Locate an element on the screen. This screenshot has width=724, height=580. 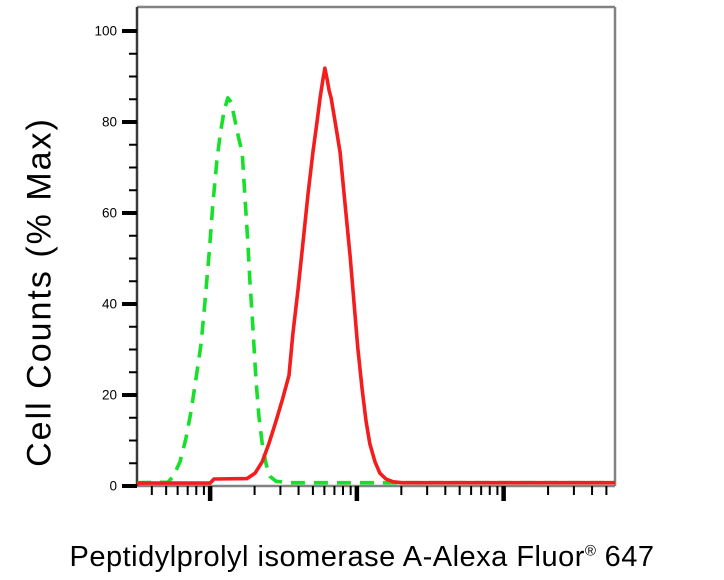
y-tick-label: 20 is located at coordinates (109, 395).